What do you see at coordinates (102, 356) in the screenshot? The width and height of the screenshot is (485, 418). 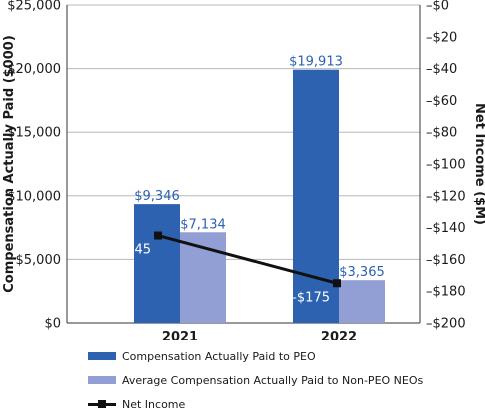 I see `legend-swatch-peo` at bounding box center [102, 356].